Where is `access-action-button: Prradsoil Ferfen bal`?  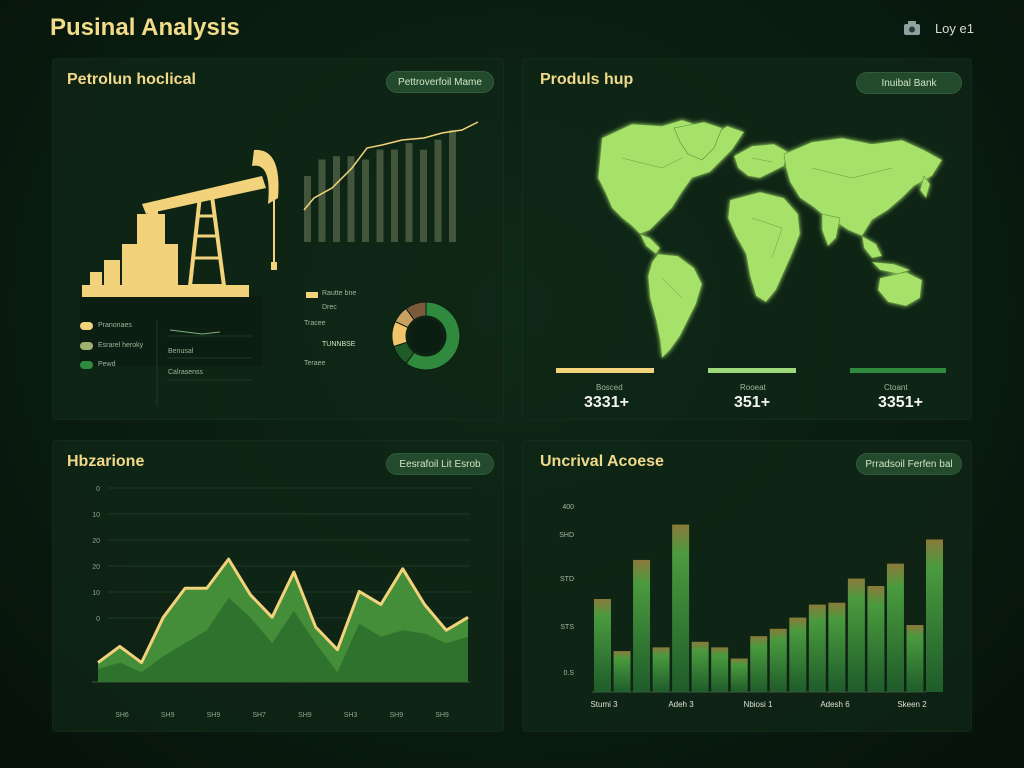
access-action-button: Prradsoil Ferfen bal is located at coordinates (909, 464).